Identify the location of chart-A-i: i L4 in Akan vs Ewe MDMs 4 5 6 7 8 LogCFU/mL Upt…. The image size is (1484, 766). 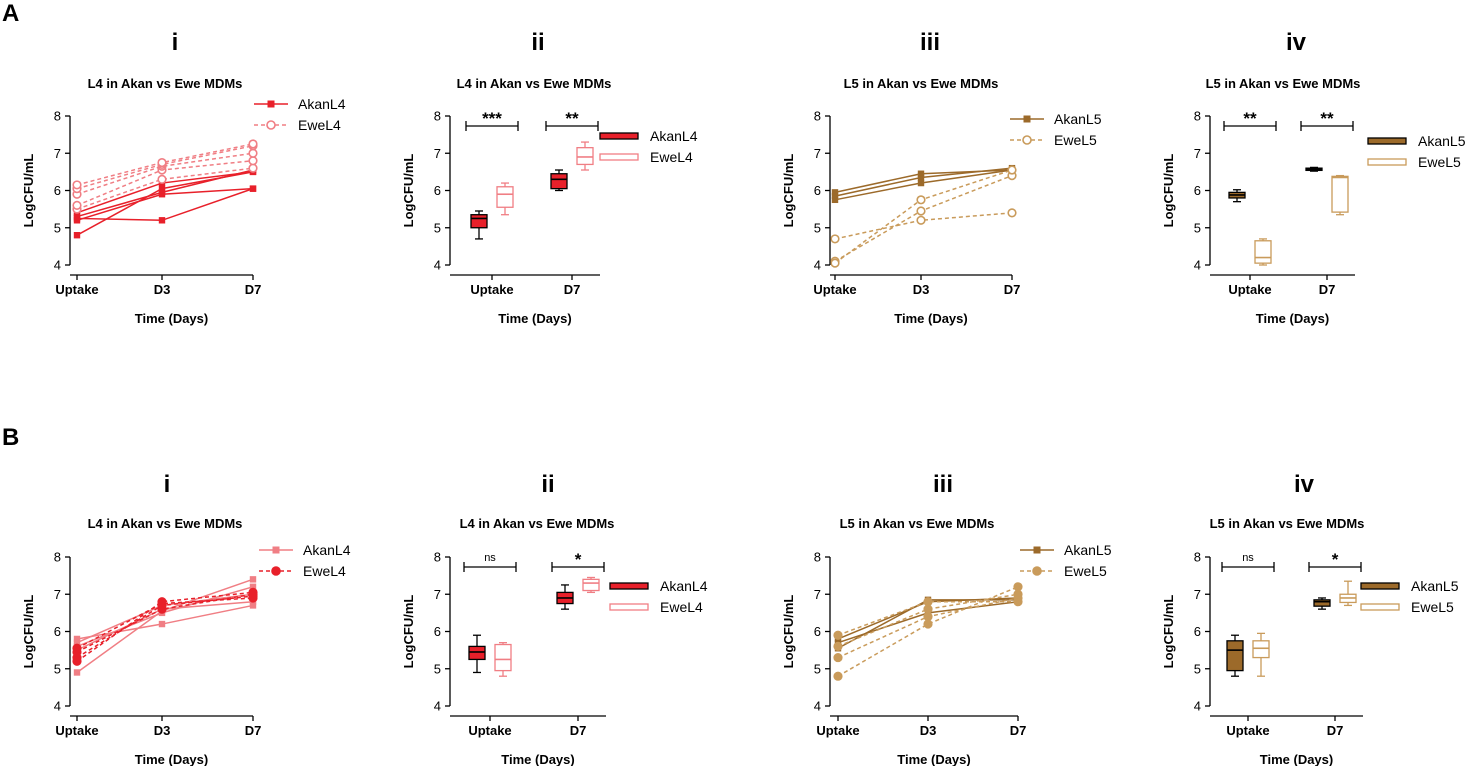
(183, 177).